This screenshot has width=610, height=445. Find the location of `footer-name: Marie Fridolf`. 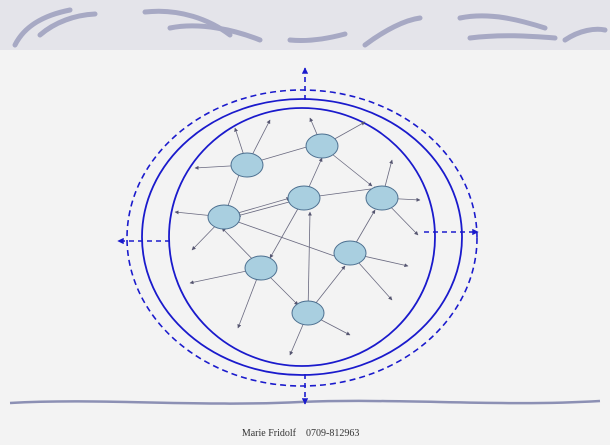

footer-name: Marie Fridolf is located at coordinates (269, 433).